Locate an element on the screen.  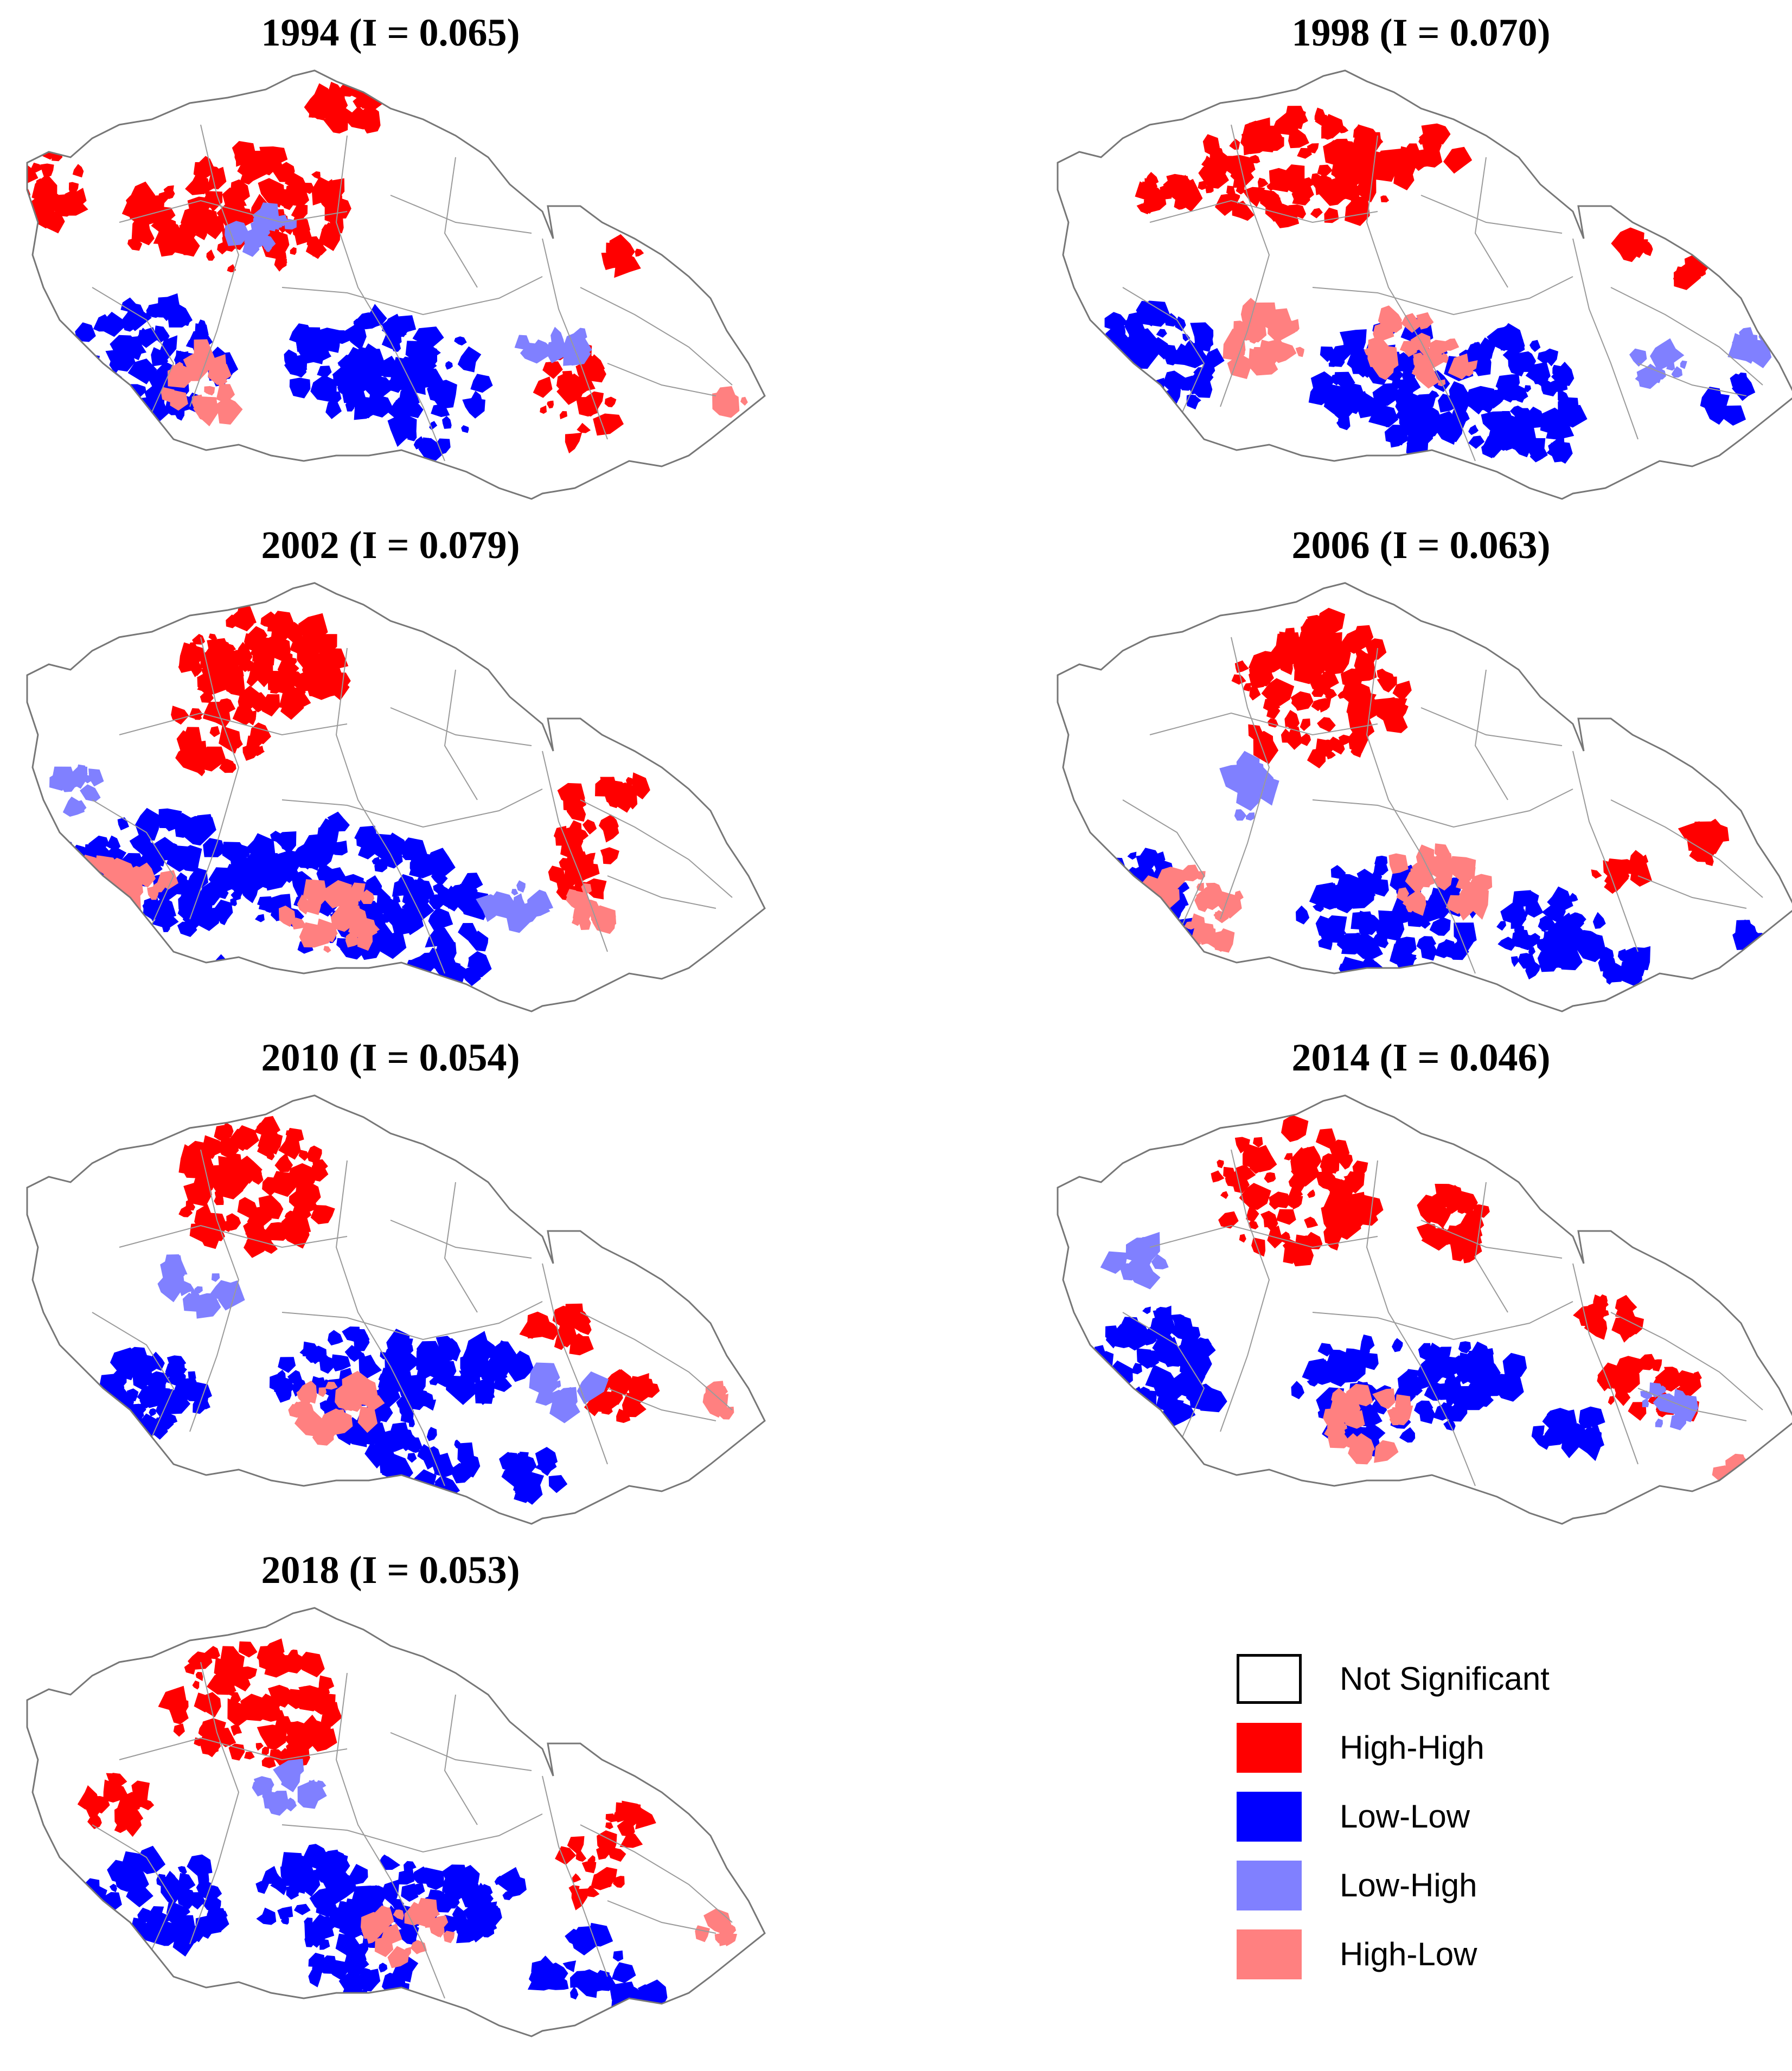
czech-map-1998 is located at coordinates (1424, 284).